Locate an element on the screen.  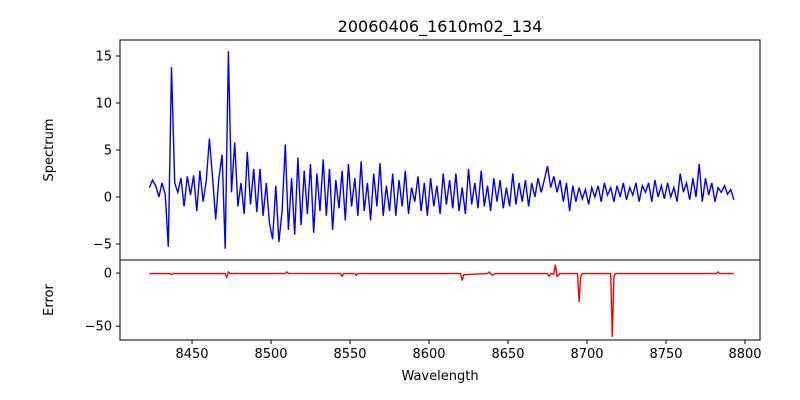
spectrum-ylabel: Spectrum is located at coordinates (49, 150).